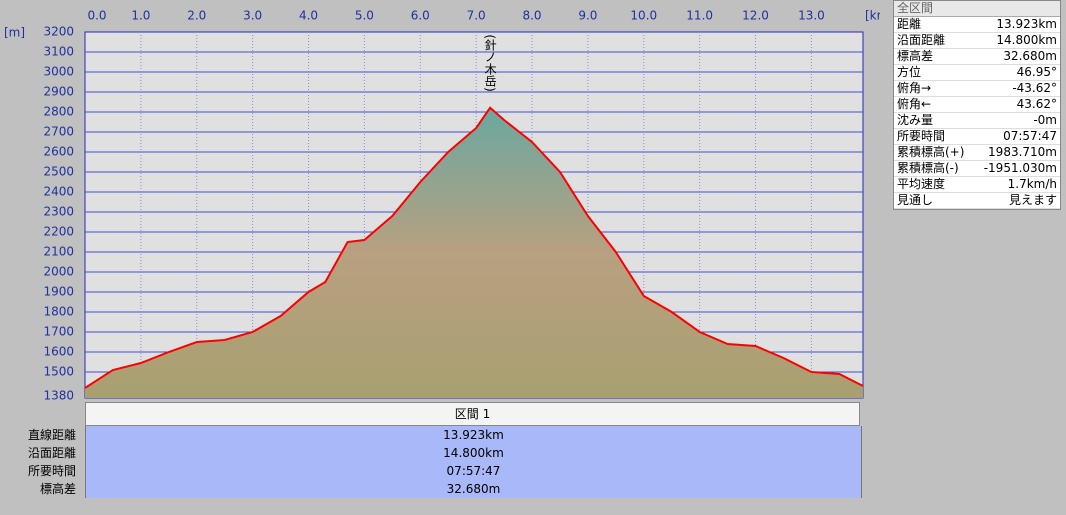 The image size is (1066, 515). I want to click on section-value: 13.923km, so click(473, 435).